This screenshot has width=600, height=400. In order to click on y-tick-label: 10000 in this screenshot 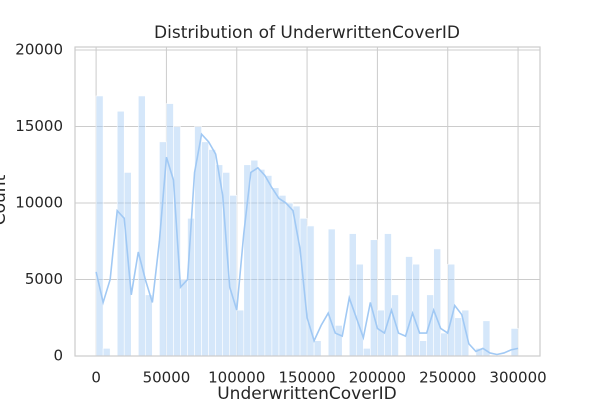, I will do `click(39, 203)`.